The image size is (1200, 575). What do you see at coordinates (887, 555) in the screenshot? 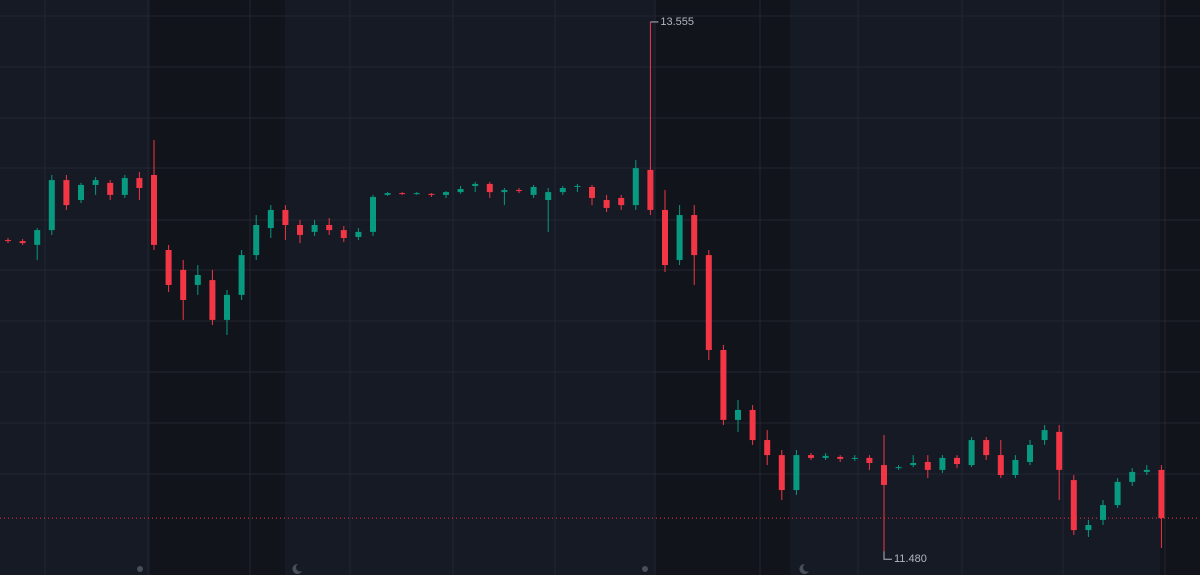
I see `annotation-leader` at bounding box center [887, 555].